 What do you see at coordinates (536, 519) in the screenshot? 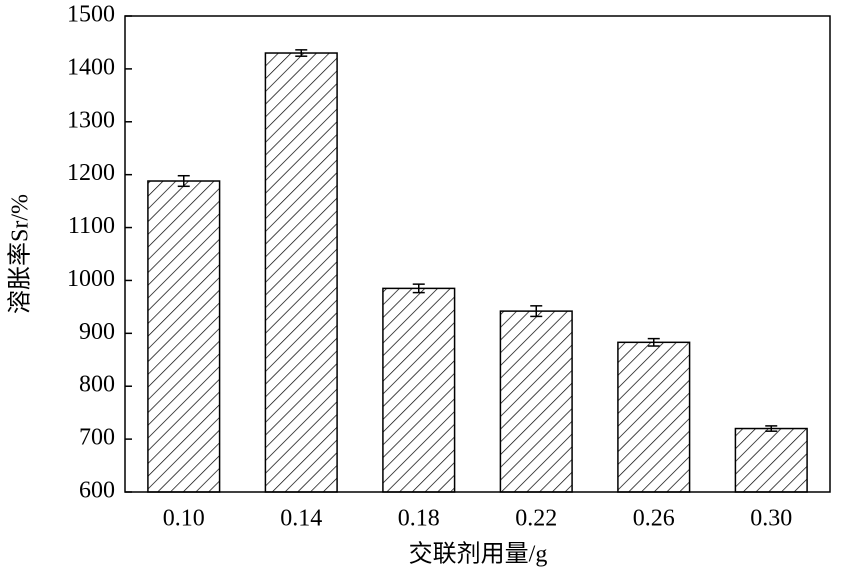
I see `x-tick-label: 0.22` at bounding box center [536, 519].